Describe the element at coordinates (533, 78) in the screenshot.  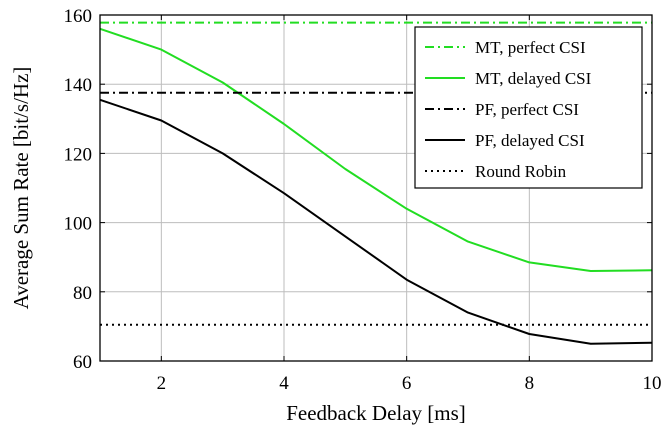
I see `legend-label: MT, delayed CSI` at that location.